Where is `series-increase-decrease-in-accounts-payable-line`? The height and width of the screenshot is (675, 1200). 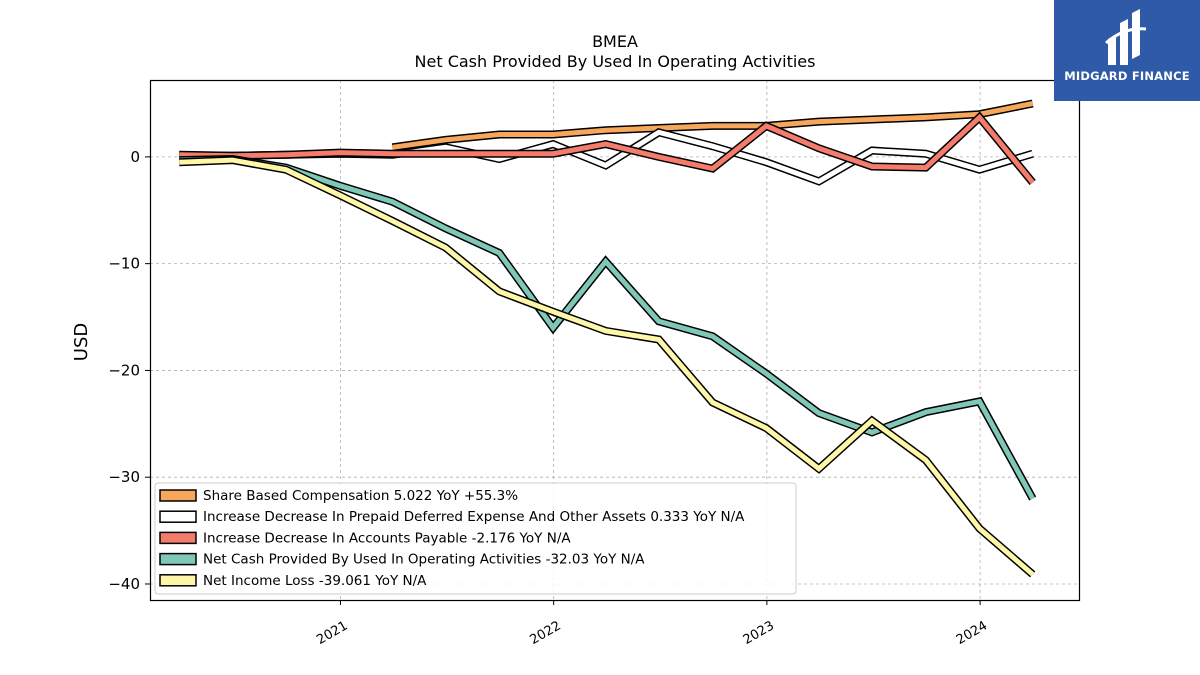 series-increase-decrease-in-accounts-payable-line is located at coordinates (607, 149).